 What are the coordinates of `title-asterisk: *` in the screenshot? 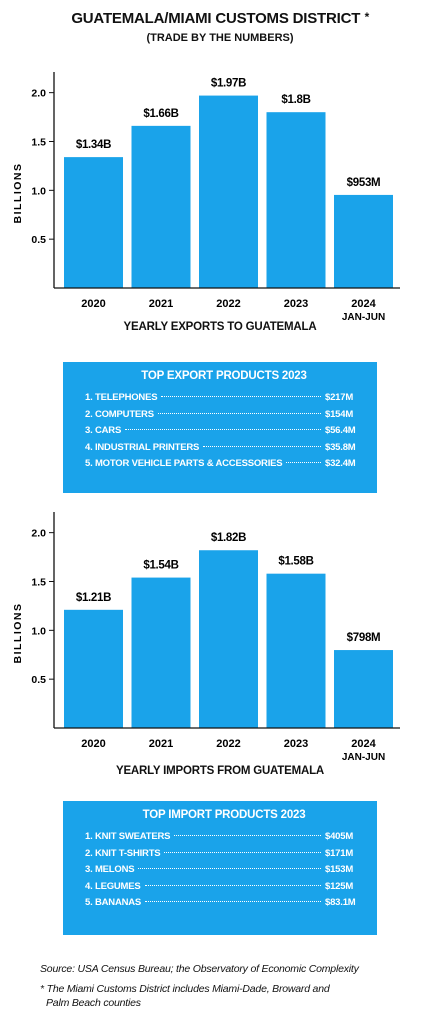 It's located at (366, 17).